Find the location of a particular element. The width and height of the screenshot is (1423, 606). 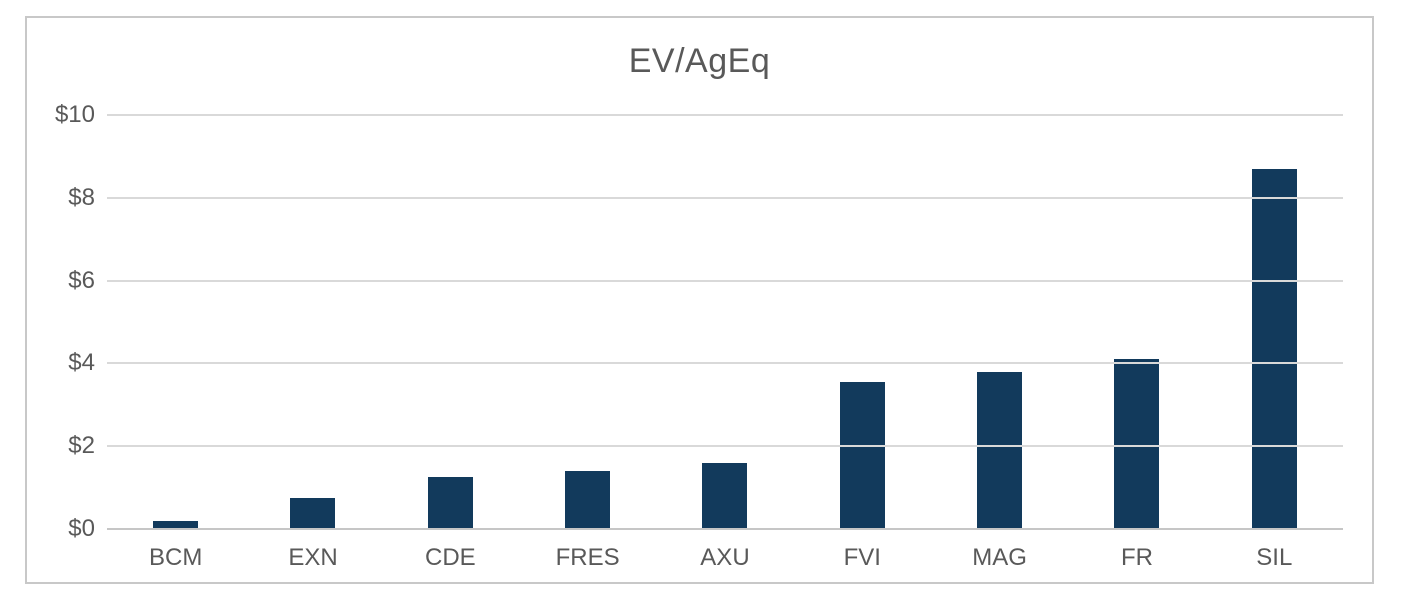

x-tick-label-fres: FRES is located at coordinates (587, 557).